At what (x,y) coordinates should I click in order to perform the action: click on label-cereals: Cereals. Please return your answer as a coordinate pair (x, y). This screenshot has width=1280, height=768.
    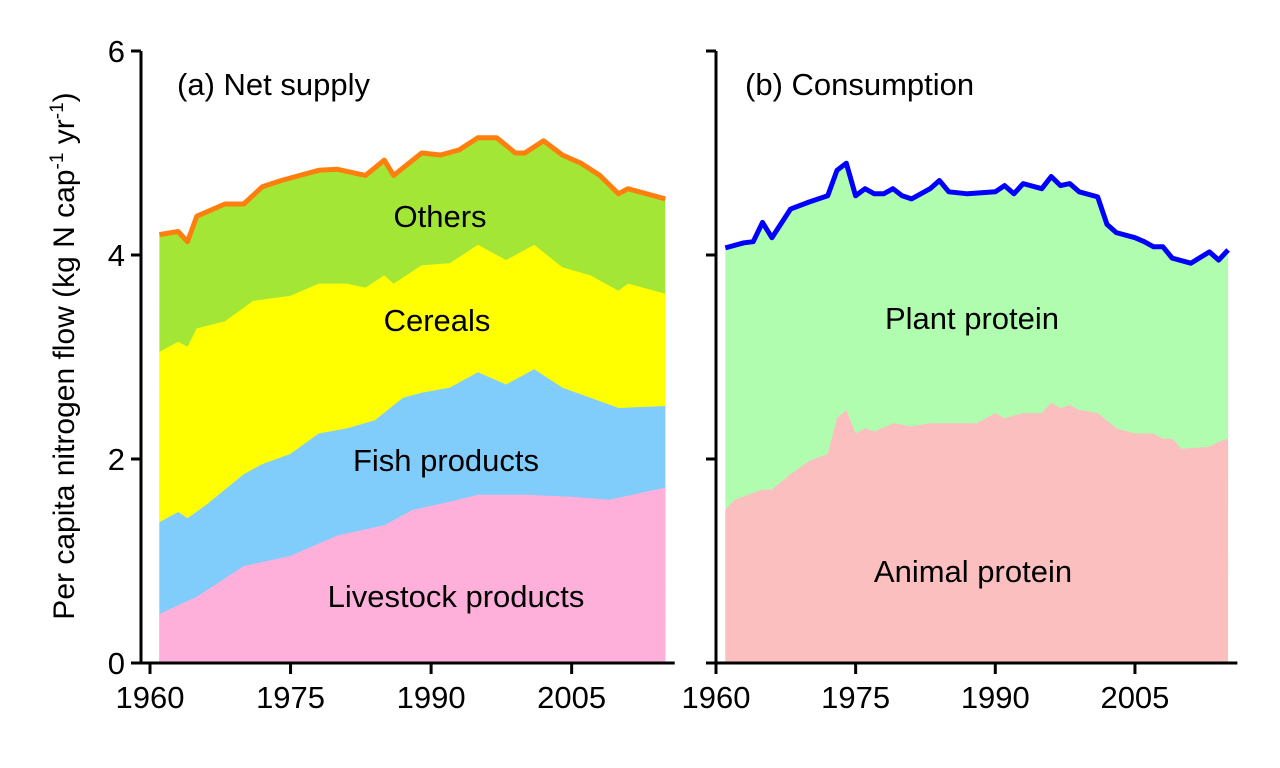
    Looking at the image, I should click on (437, 320).